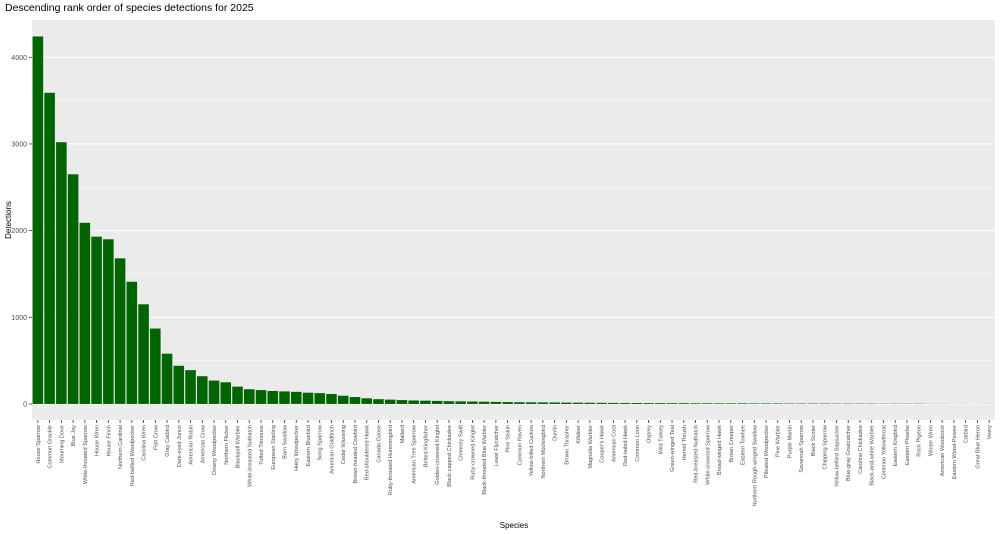 This screenshot has height=534, width=1000. What do you see at coordinates (720, 450) in the screenshot?
I see `x-tick-label: Broad-winged Hawk` at bounding box center [720, 450].